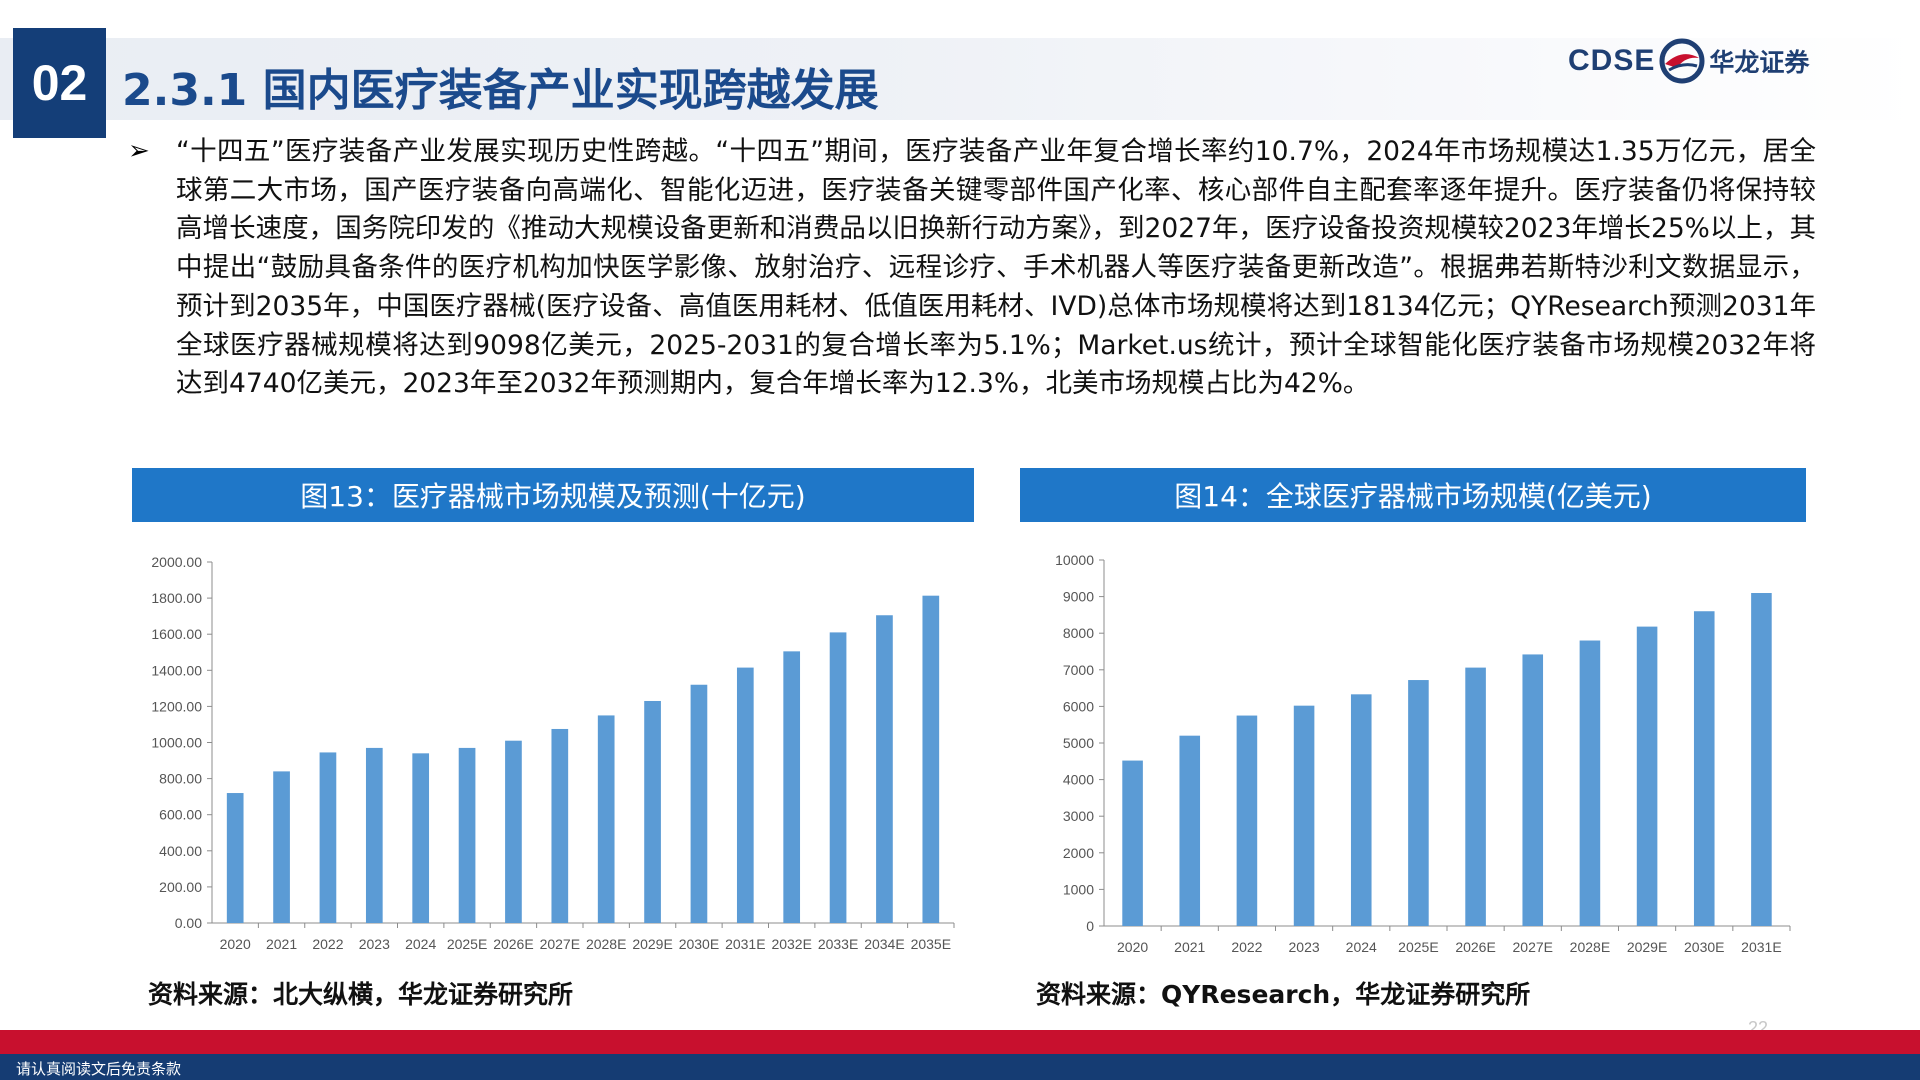 The image size is (1920, 1080). Describe the element at coordinates (1682, 61) in the screenshot. I see `dragon-logo-icon` at that location.